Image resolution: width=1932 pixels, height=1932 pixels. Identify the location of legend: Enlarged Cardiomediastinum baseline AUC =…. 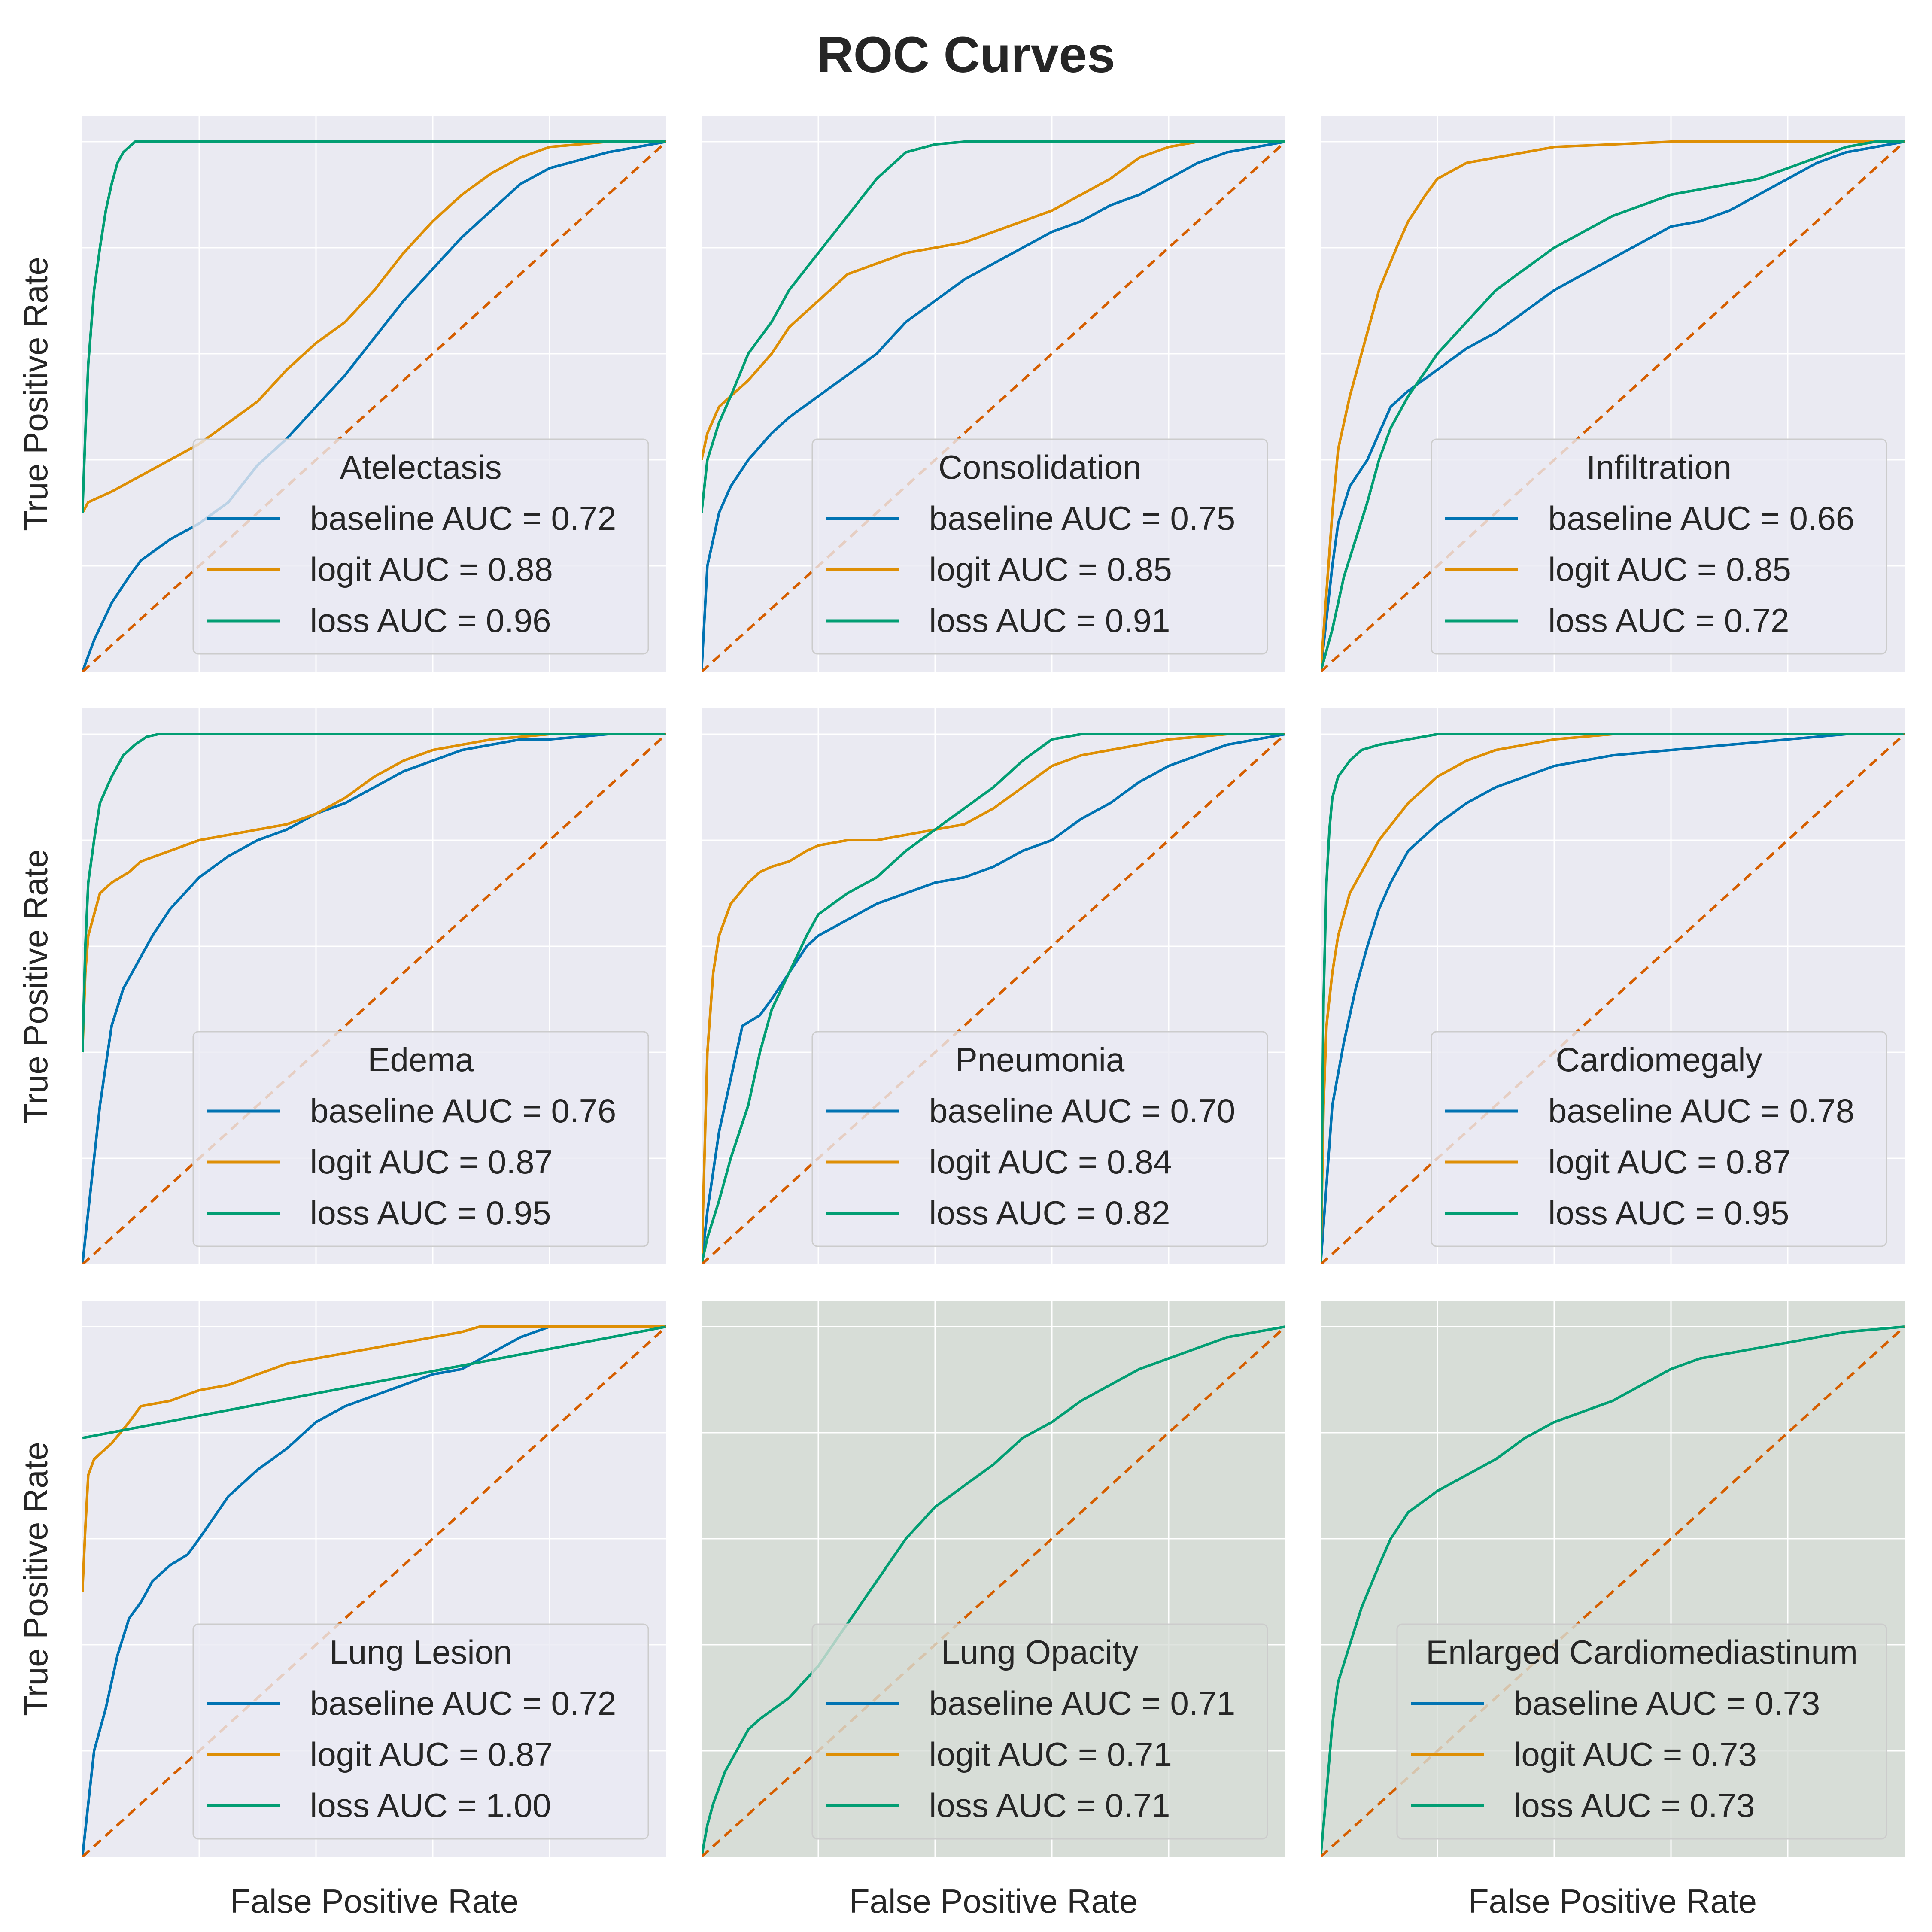
(1642, 1731).